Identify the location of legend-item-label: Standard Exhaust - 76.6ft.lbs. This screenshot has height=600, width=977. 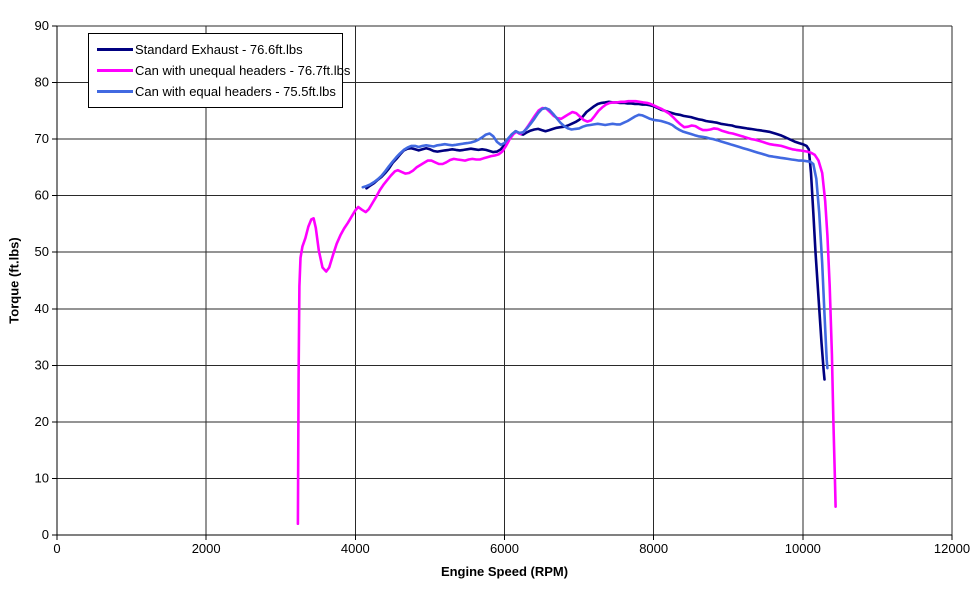
(219, 49).